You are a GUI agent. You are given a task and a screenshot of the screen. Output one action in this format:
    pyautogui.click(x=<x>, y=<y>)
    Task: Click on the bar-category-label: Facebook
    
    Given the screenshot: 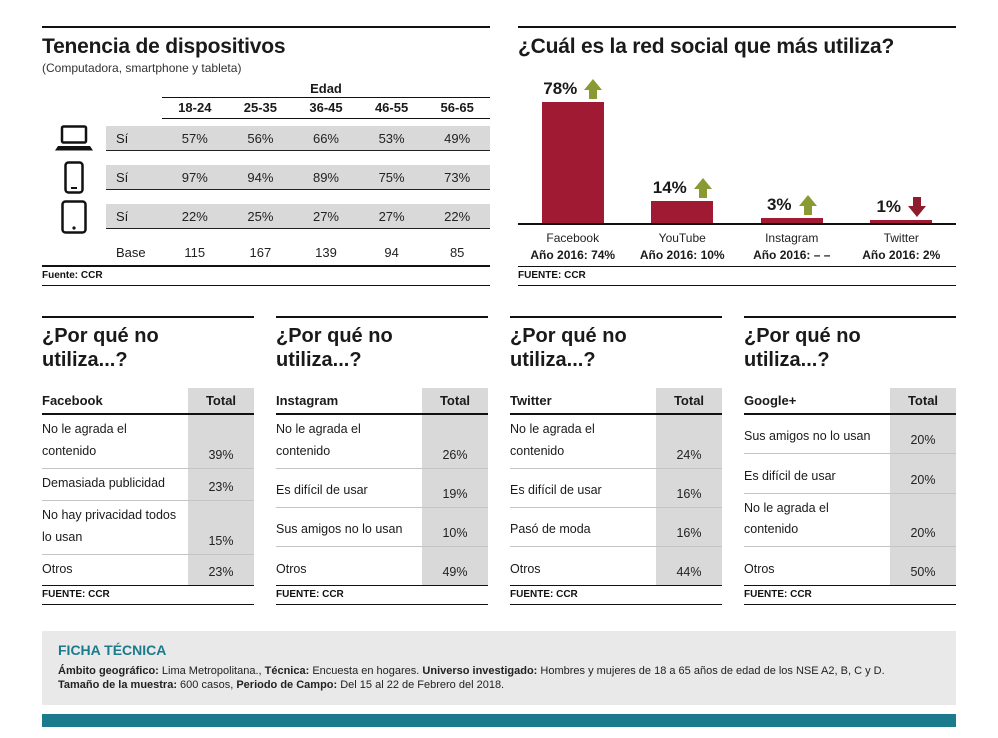 What is the action you would take?
    pyautogui.click(x=573, y=238)
    